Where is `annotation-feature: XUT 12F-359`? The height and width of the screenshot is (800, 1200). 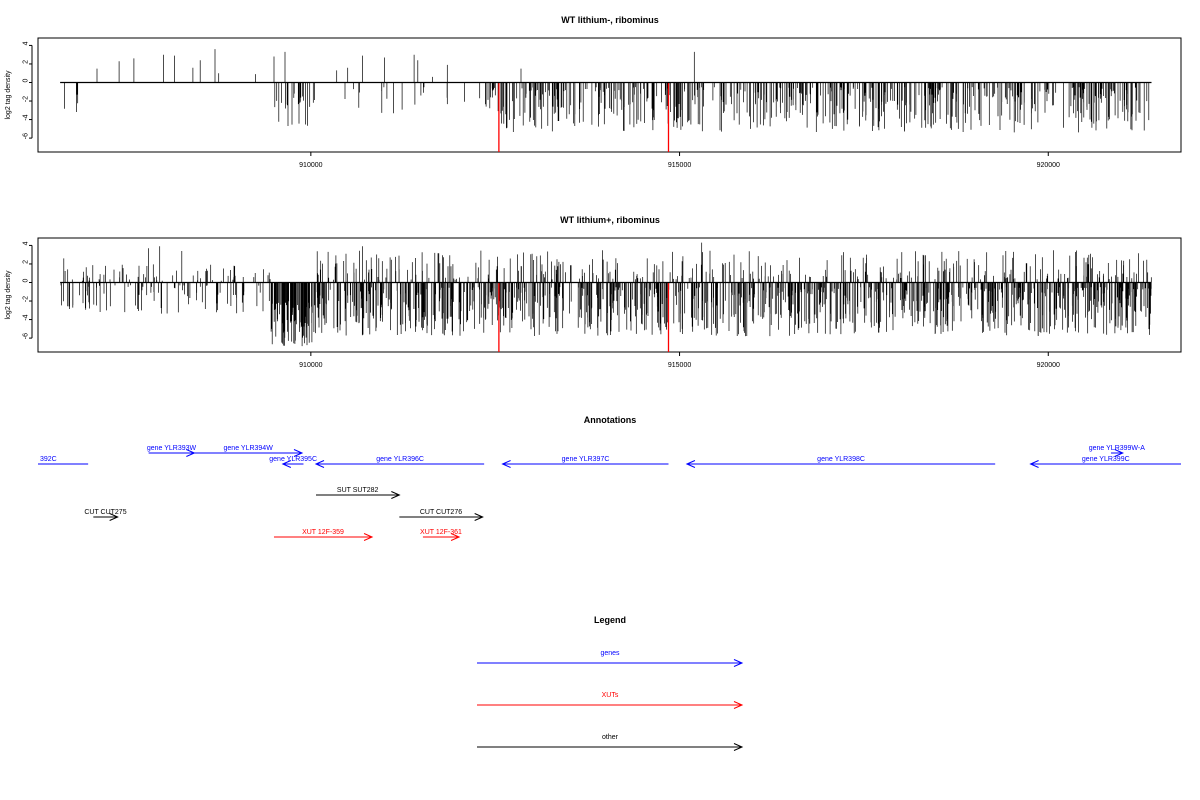 annotation-feature: XUT 12F-359 is located at coordinates (323, 535).